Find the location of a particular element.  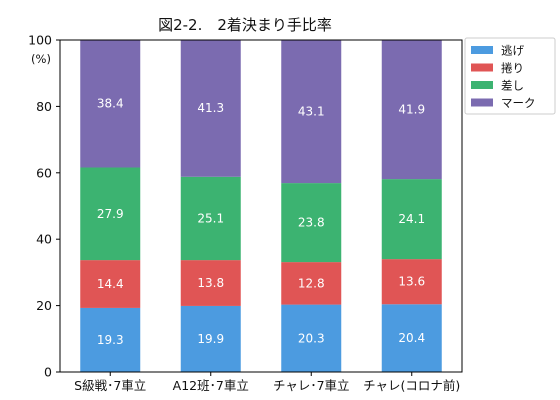

data-label: 20.4 is located at coordinates (411, 338).